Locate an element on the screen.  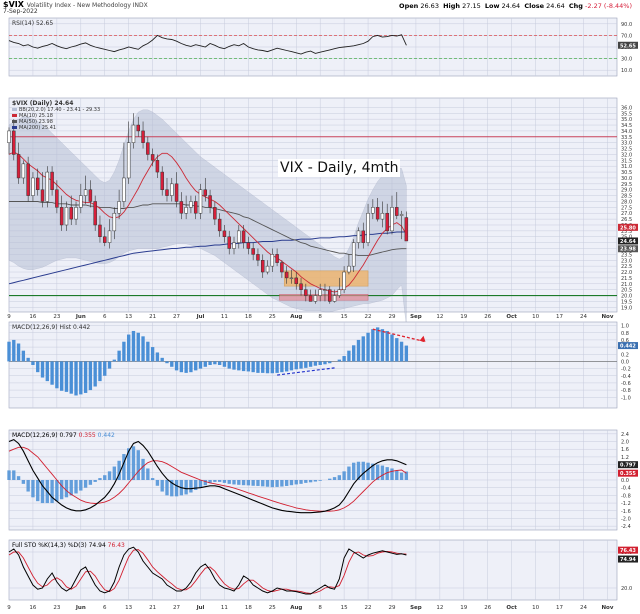
macd-tag-bg is located at coordinates (628, 465).